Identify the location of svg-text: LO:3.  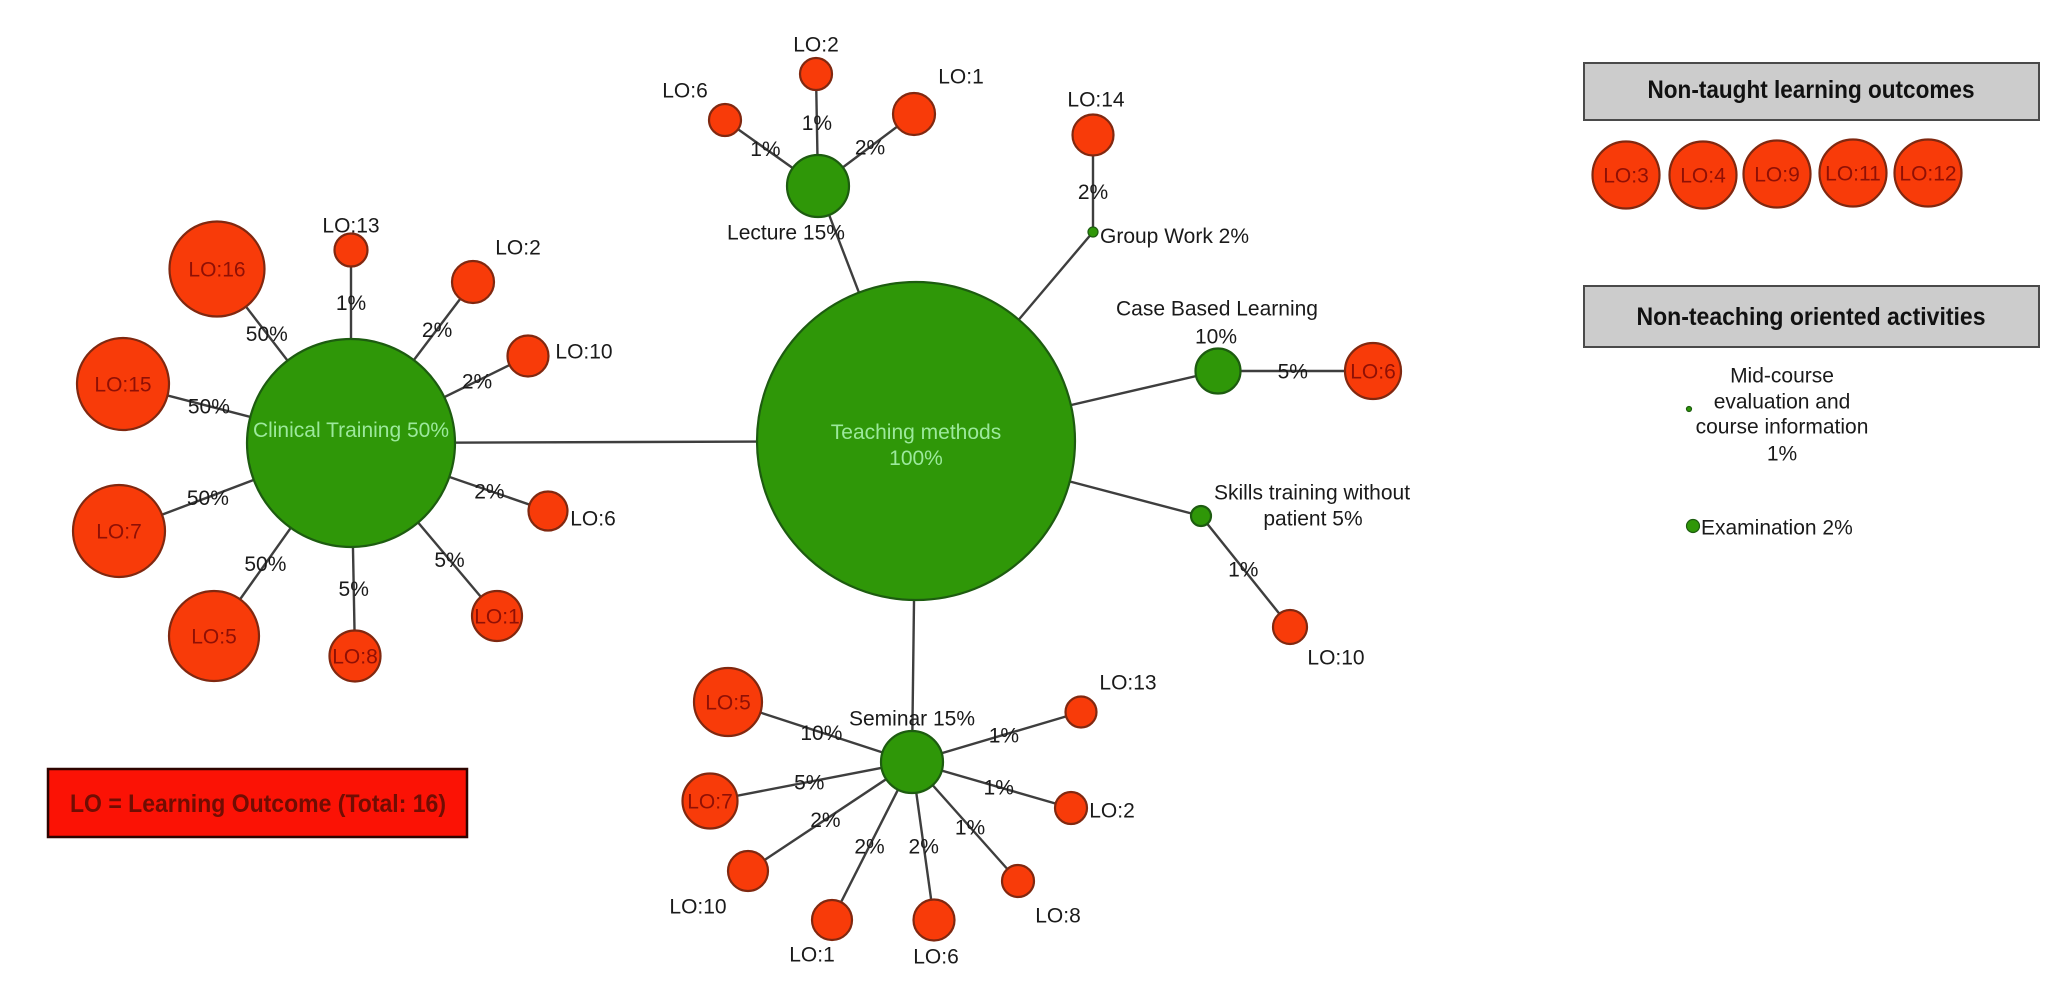
(1626, 176).